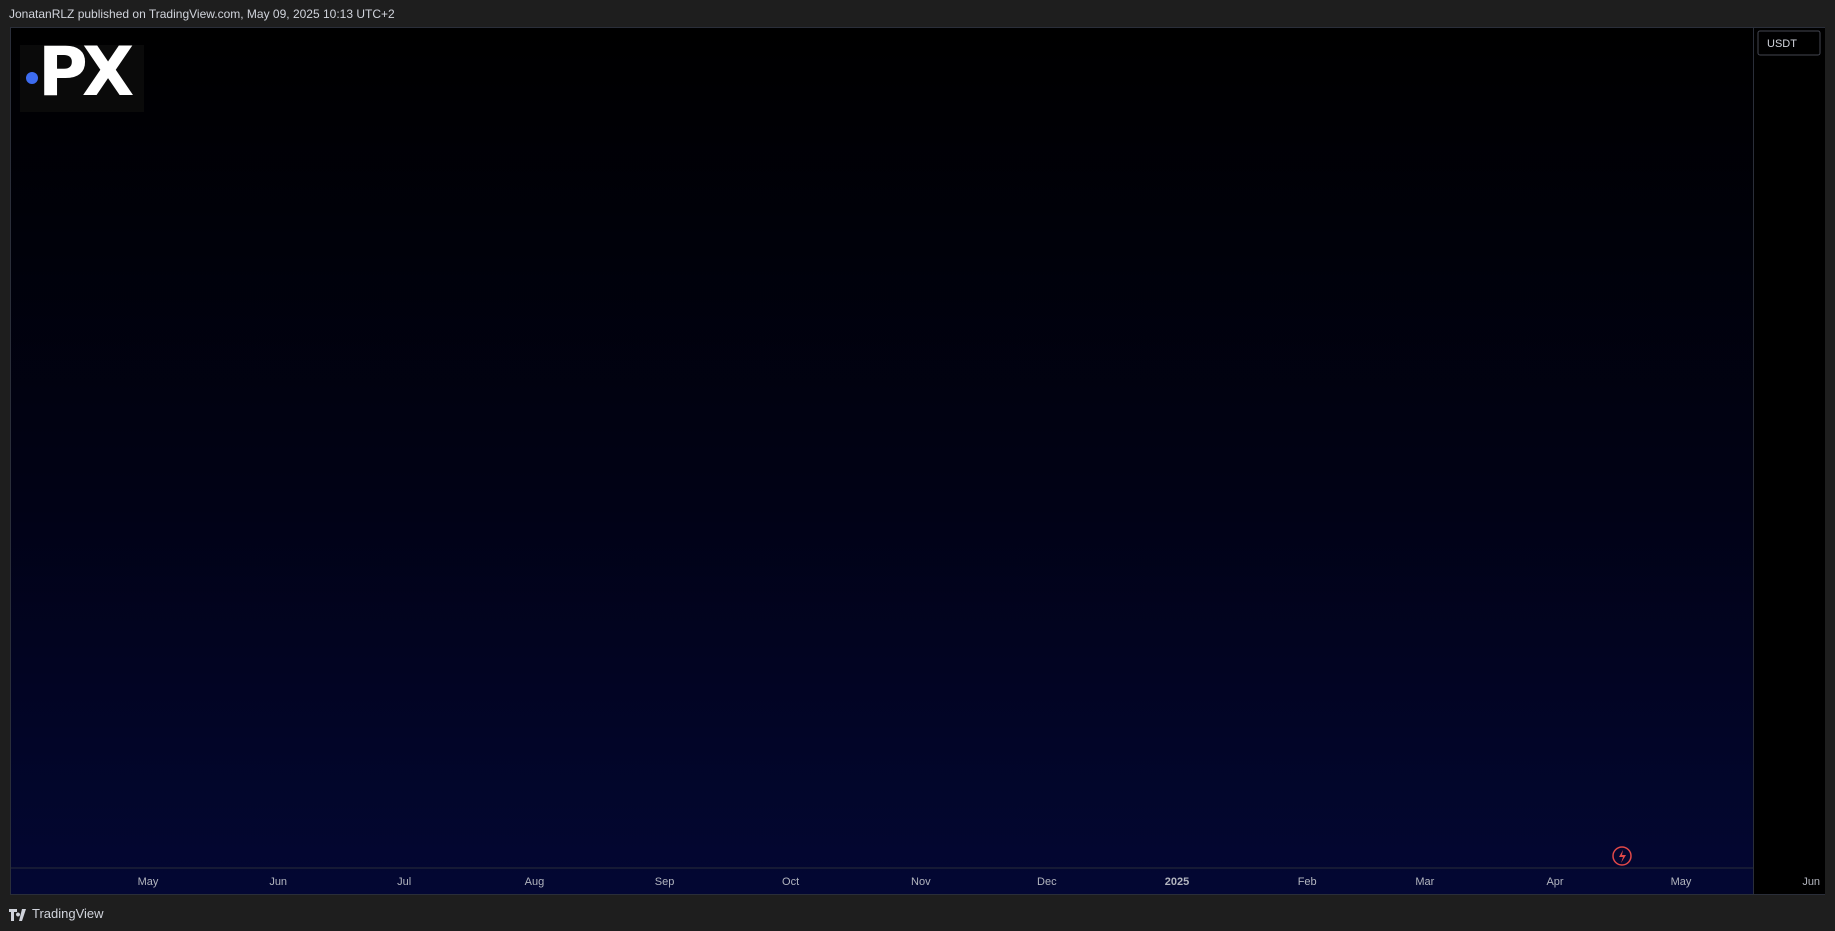 This screenshot has width=1835, height=931. What do you see at coordinates (17, 915) in the screenshot?
I see `tradingview-logo-icon` at bounding box center [17, 915].